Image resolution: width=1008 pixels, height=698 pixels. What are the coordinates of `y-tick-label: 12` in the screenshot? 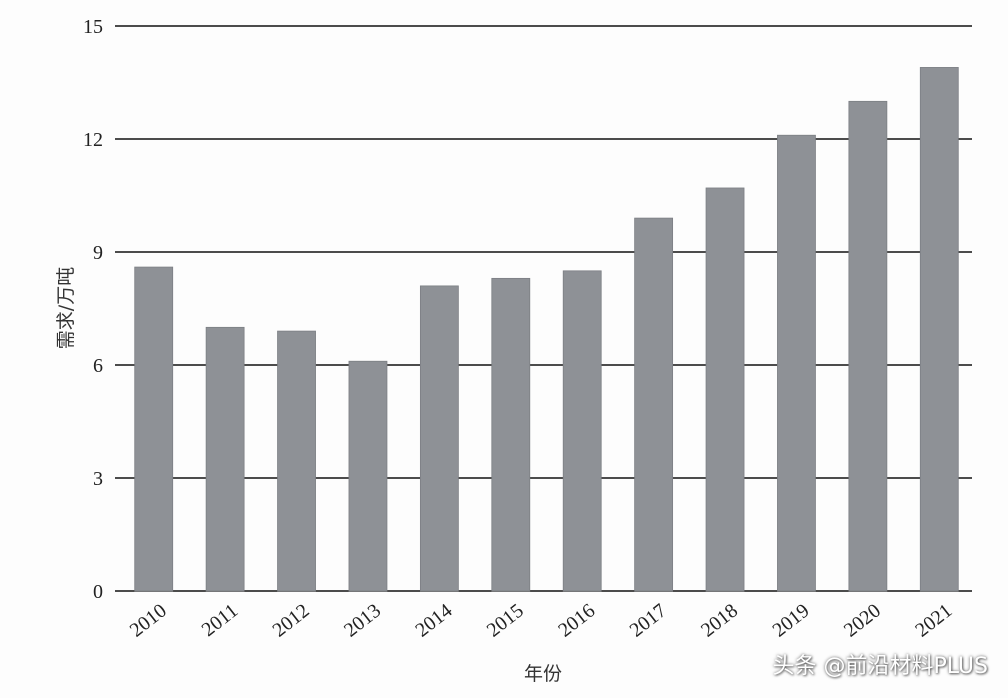 It's located at (93, 140).